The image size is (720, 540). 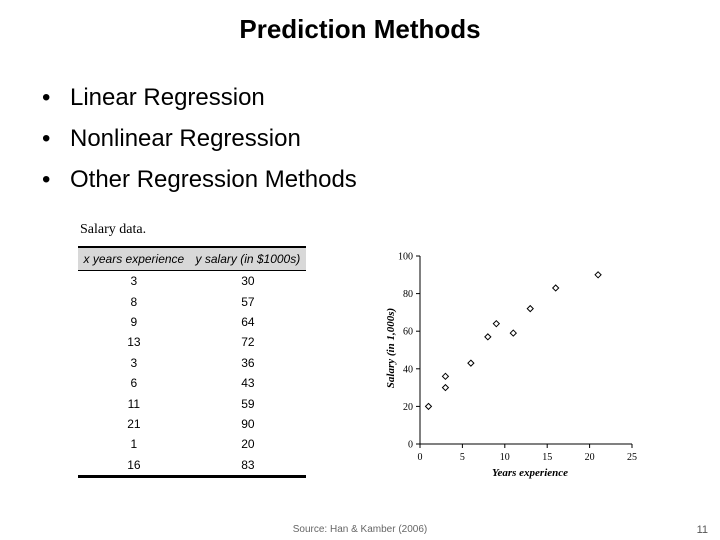 What do you see at coordinates (702, 530) in the screenshot?
I see `page-number: 11` at bounding box center [702, 530].